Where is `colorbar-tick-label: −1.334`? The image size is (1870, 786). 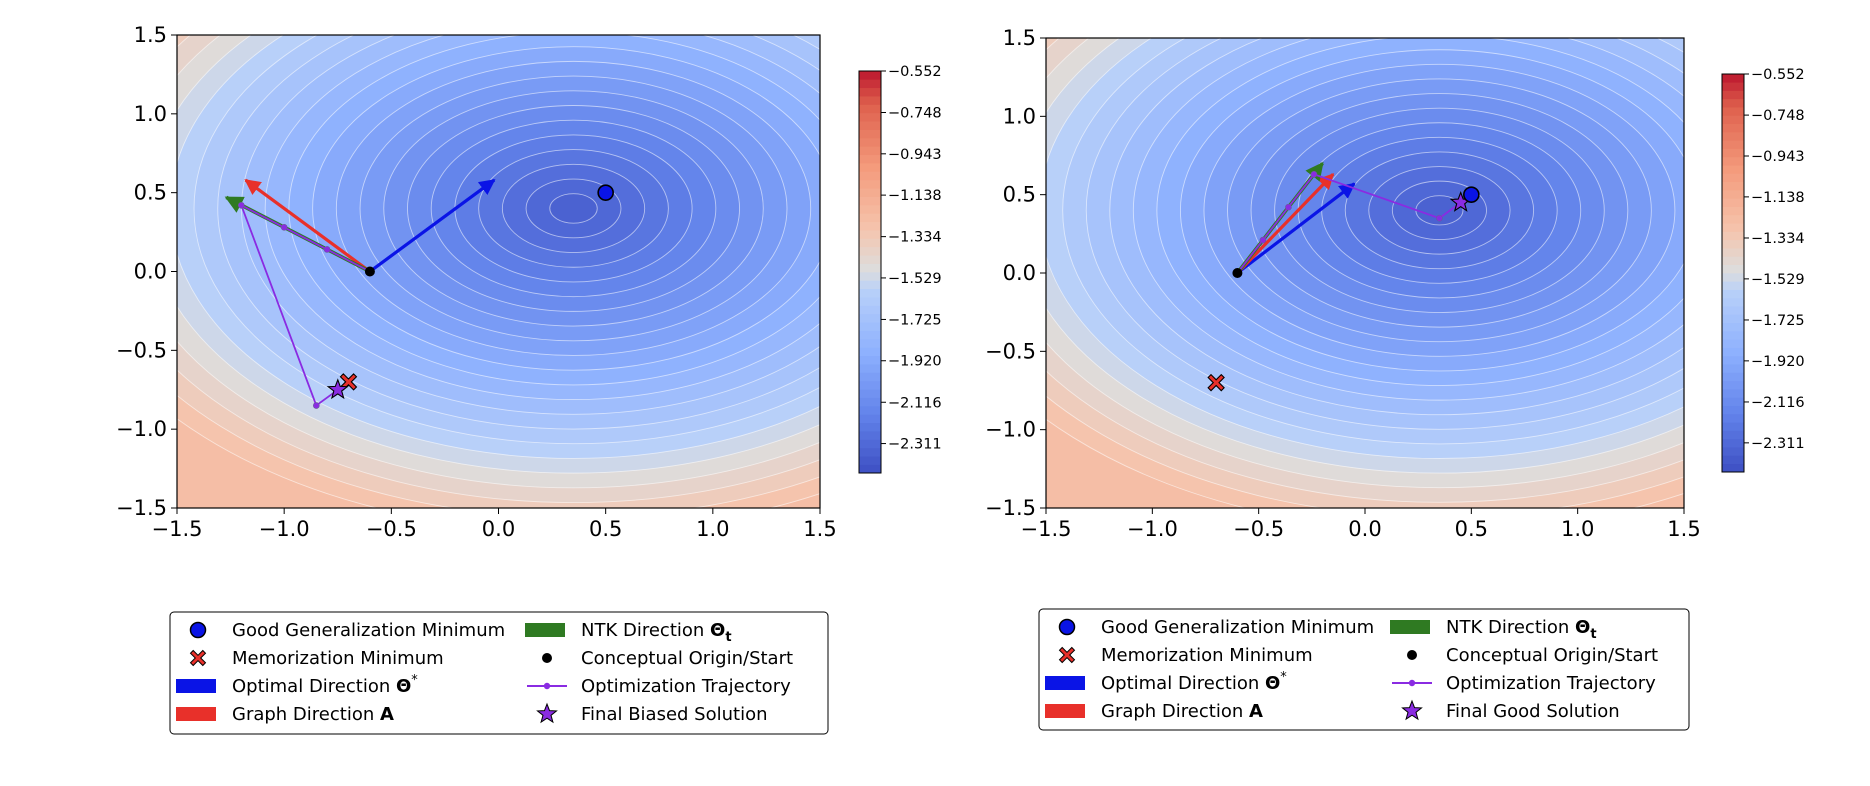
colorbar-tick-label: −1.334 is located at coordinates (915, 238).